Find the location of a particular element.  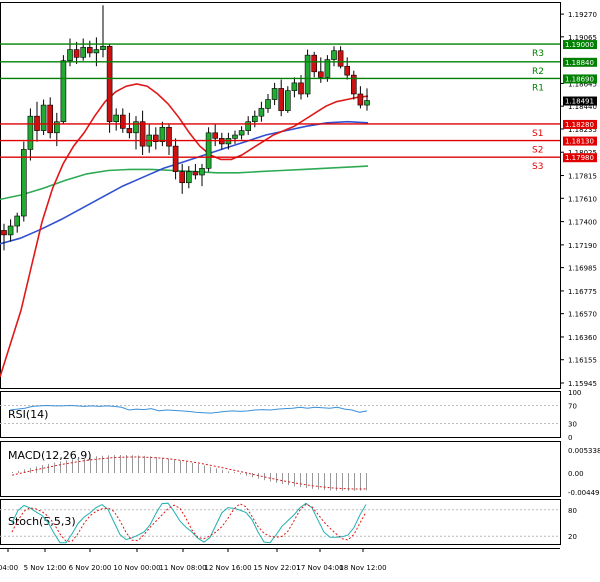

level-price-label: 1.18491 is located at coordinates (579, 102).